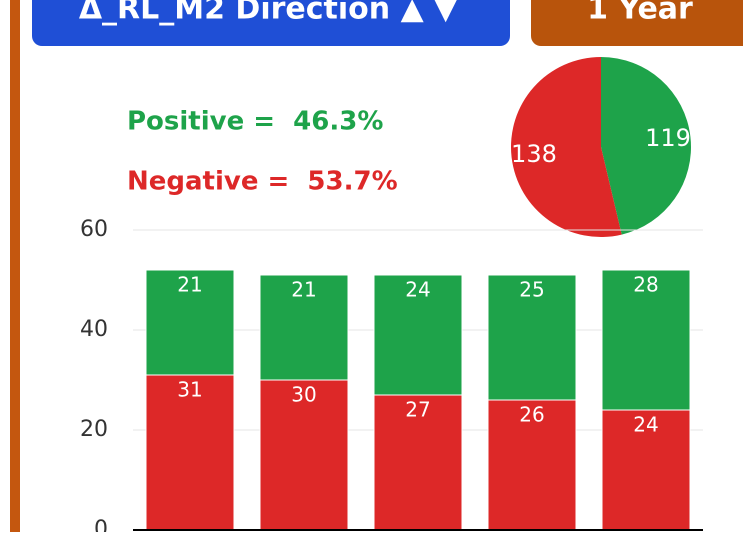 The image size is (743, 536). What do you see at coordinates (645, 285) in the screenshot?
I see `bar-value-label: 28` at bounding box center [645, 285].